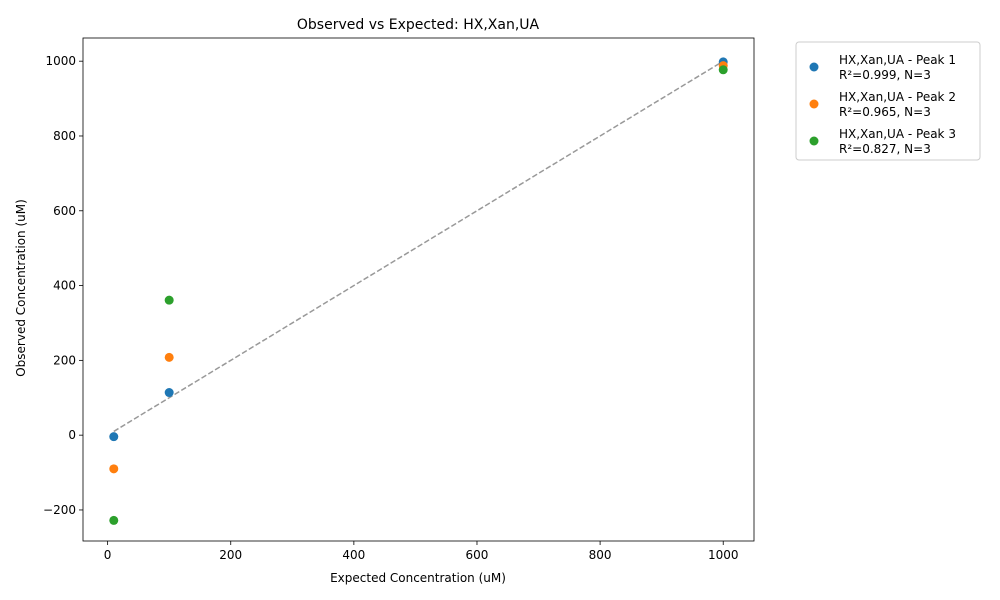 The width and height of the screenshot is (1000, 600). Describe the element at coordinates (21, 288) in the screenshot. I see `y-axis-label: Observed Concentration (uM)` at that location.